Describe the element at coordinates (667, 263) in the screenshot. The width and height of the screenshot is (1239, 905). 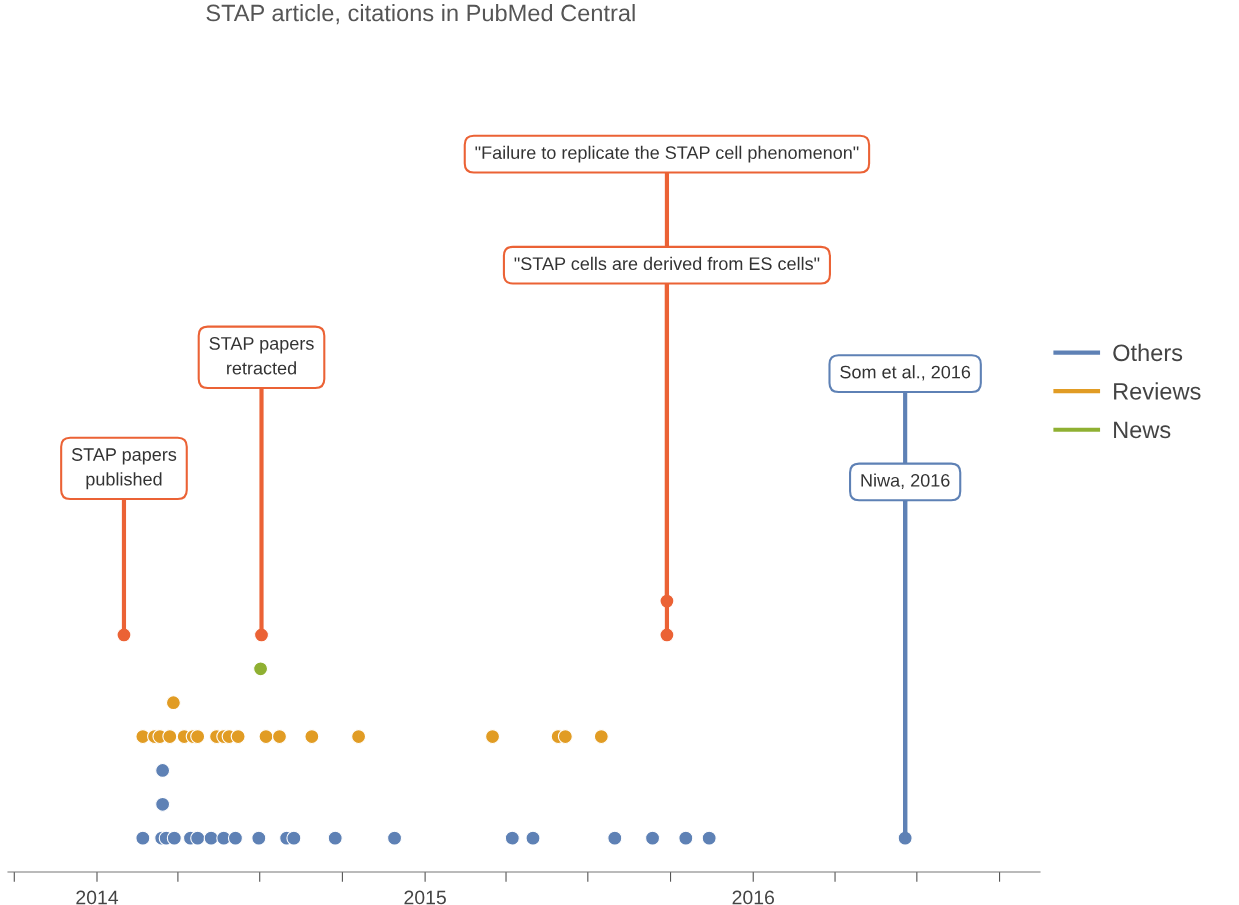
I see `annotation: "STAP cells are derived from ES cells"` at that location.